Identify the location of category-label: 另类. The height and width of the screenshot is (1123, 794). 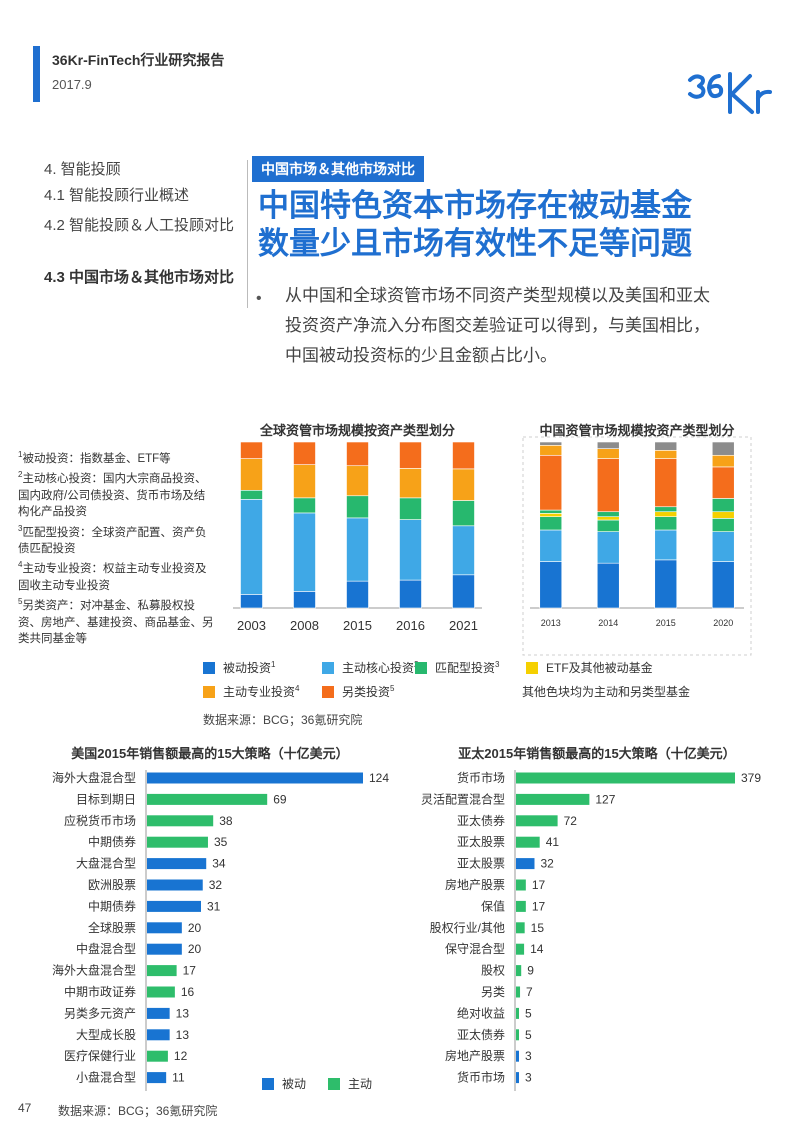
(493, 992).